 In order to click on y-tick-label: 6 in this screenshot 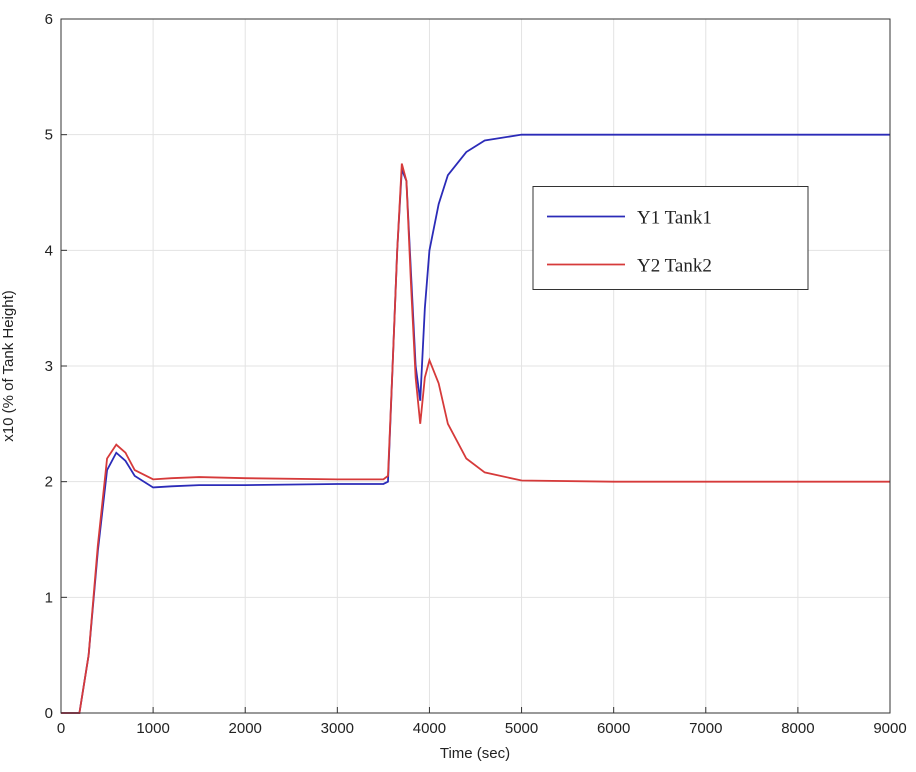, I will do `click(49, 19)`.